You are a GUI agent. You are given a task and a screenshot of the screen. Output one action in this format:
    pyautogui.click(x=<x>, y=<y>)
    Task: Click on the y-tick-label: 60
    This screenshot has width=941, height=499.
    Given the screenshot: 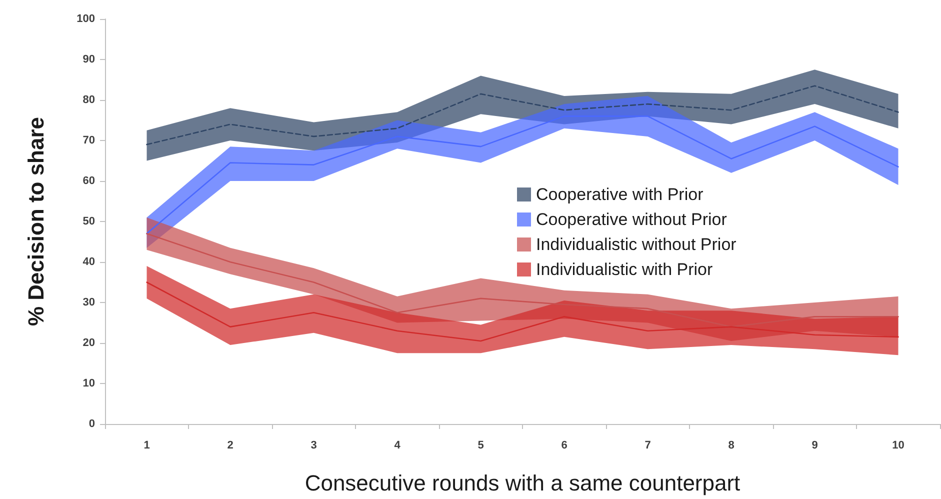 What is the action you would take?
    pyautogui.click(x=88, y=181)
    